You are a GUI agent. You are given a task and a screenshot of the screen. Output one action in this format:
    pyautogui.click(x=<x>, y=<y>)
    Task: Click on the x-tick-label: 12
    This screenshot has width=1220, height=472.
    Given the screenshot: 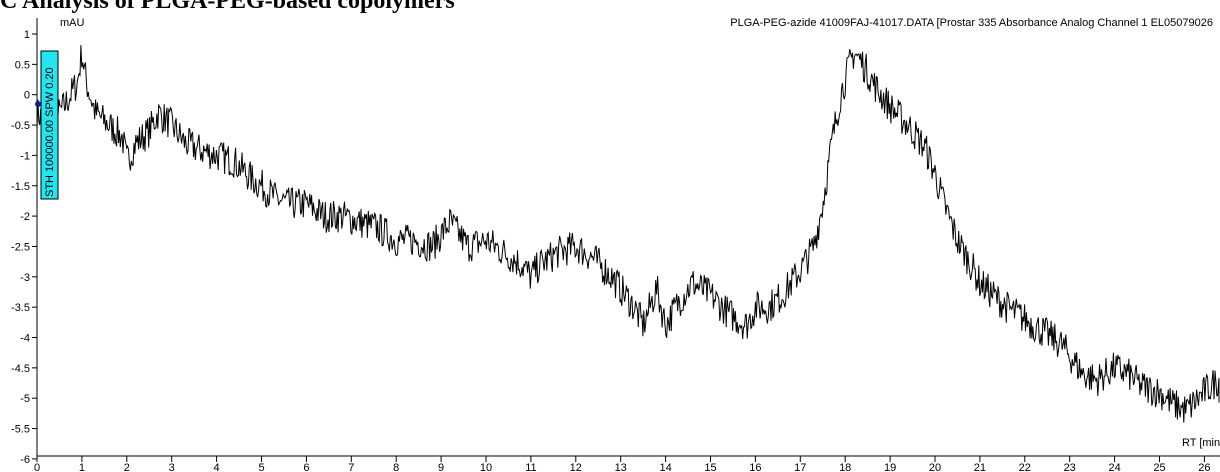 What is the action you would take?
    pyautogui.click(x=576, y=467)
    